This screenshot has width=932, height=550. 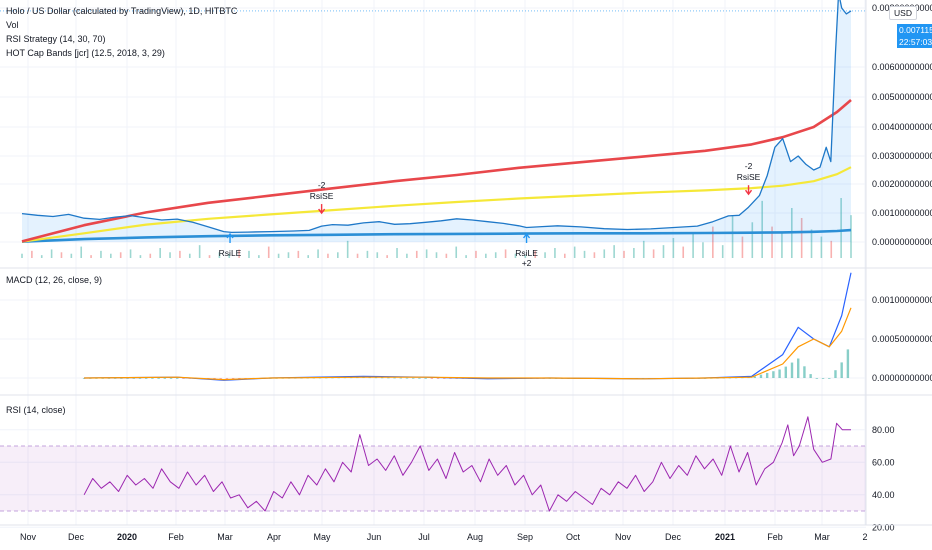 What do you see at coordinates (12, 25) in the screenshot?
I see `legend-vol: Vol` at bounding box center [12, 25].